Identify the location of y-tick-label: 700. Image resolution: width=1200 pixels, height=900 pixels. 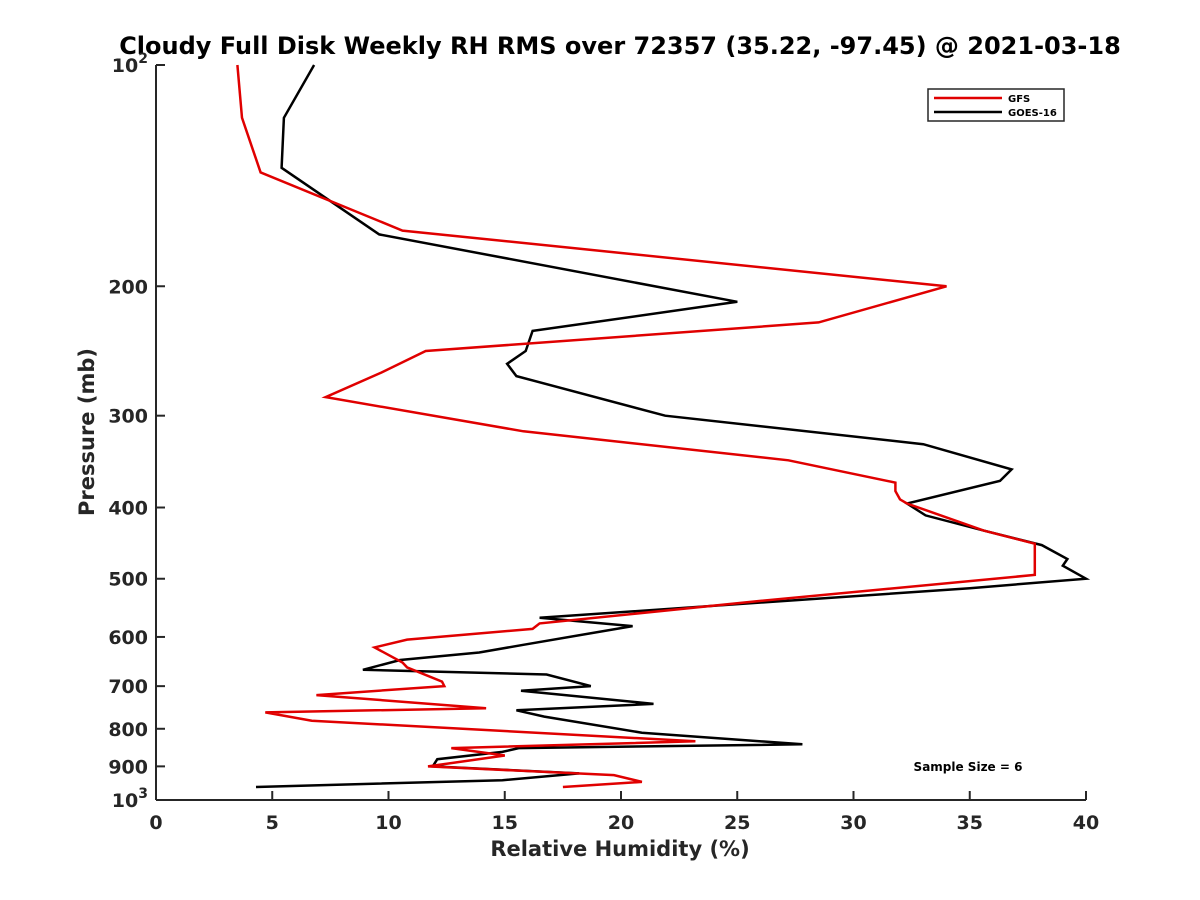
(128, 687).